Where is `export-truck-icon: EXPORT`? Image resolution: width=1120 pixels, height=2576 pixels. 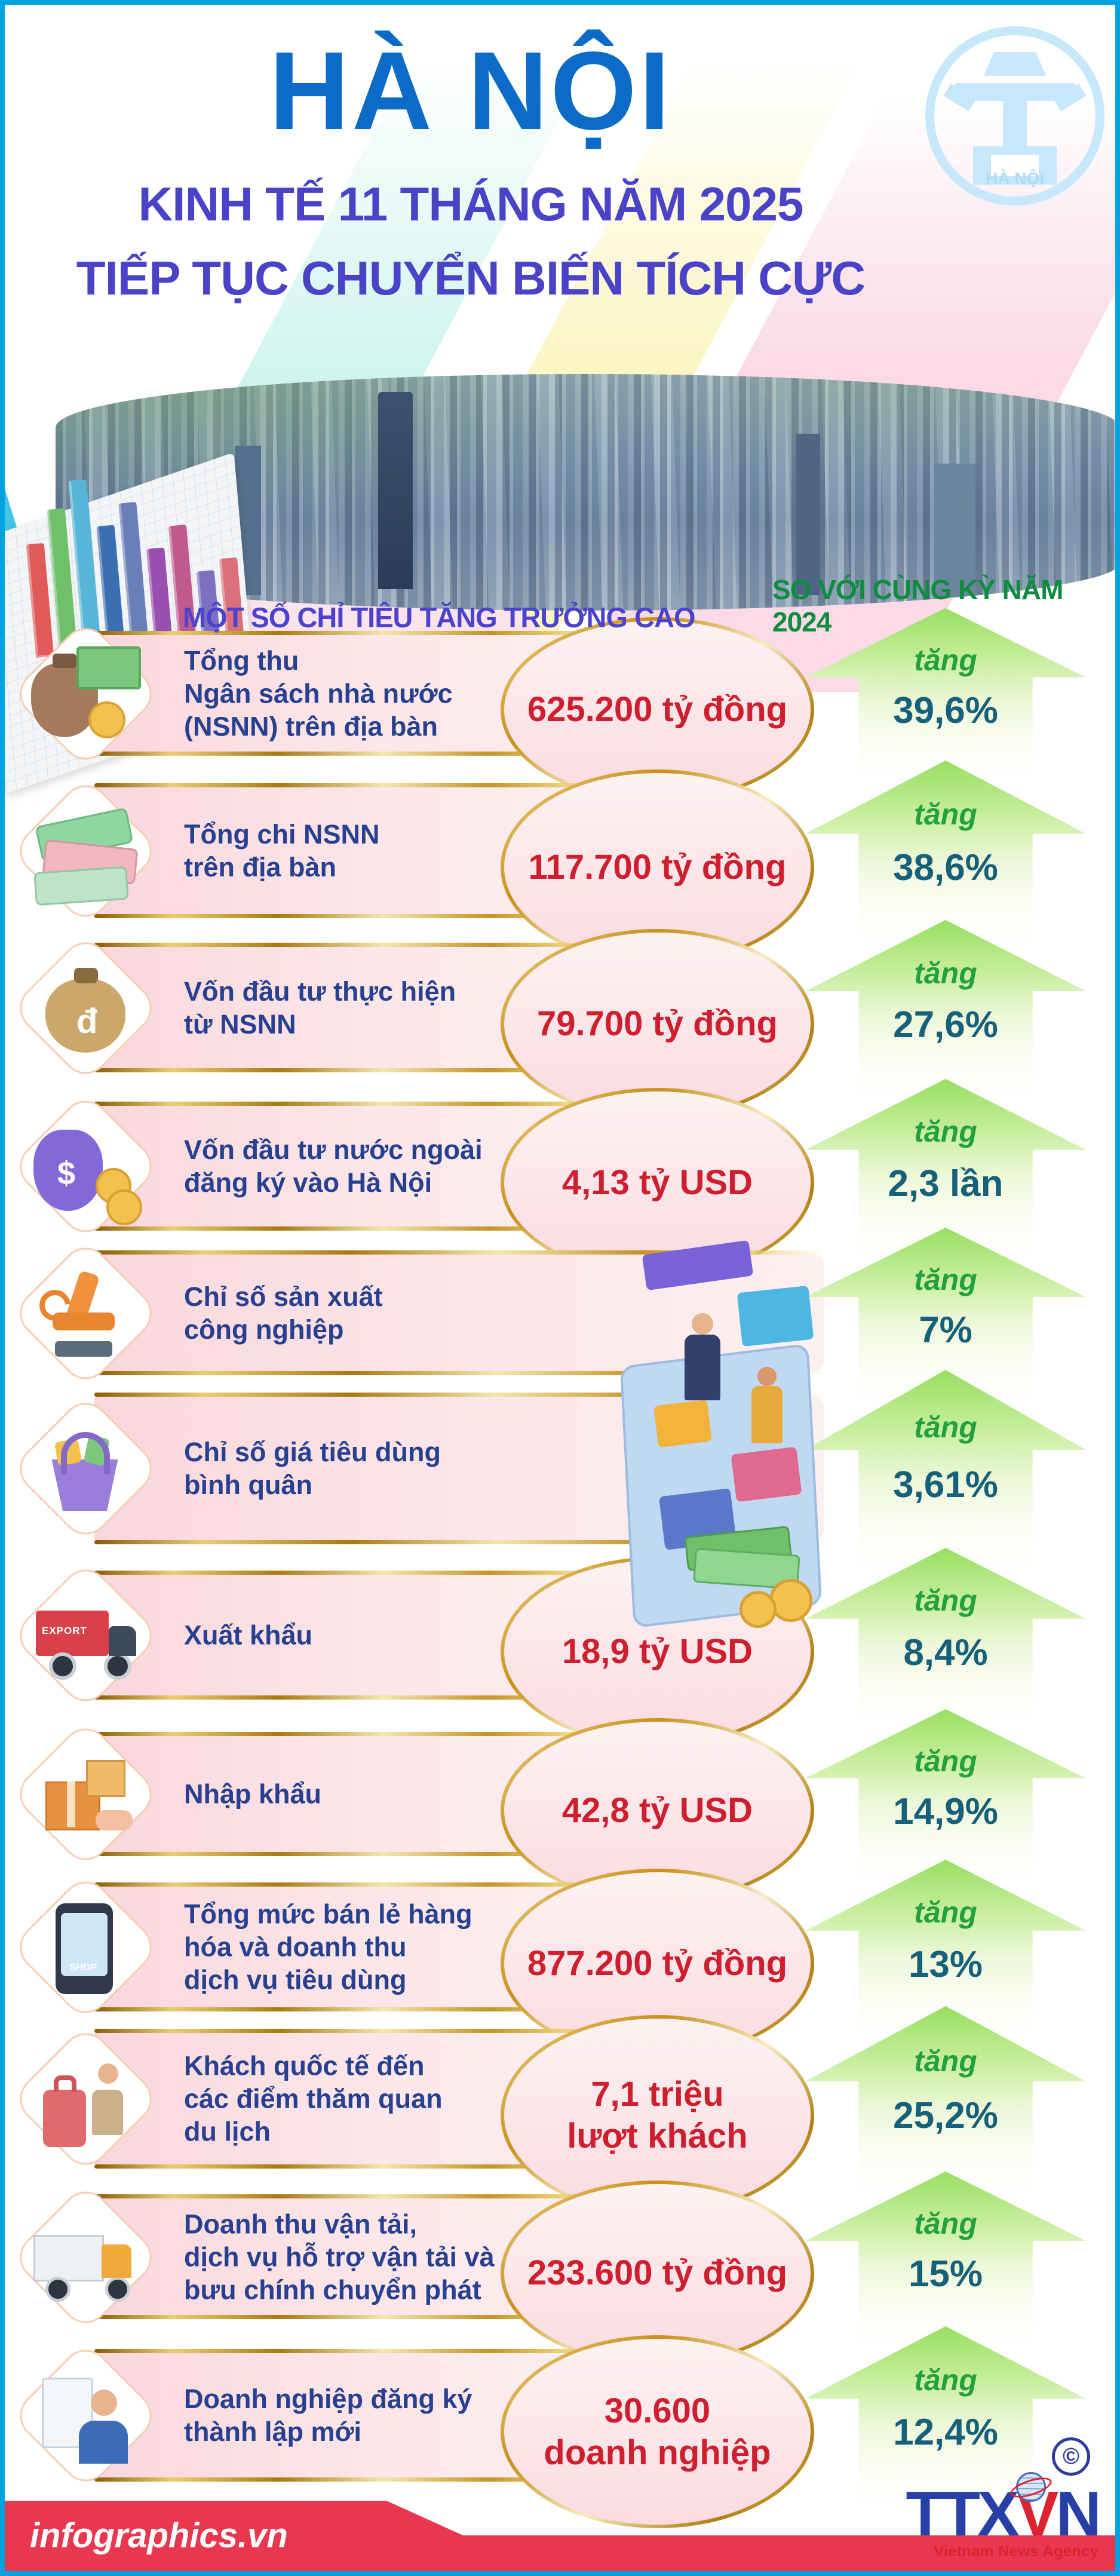 export-truck-icon: EXPORT is located at coordinates (86, 1636).